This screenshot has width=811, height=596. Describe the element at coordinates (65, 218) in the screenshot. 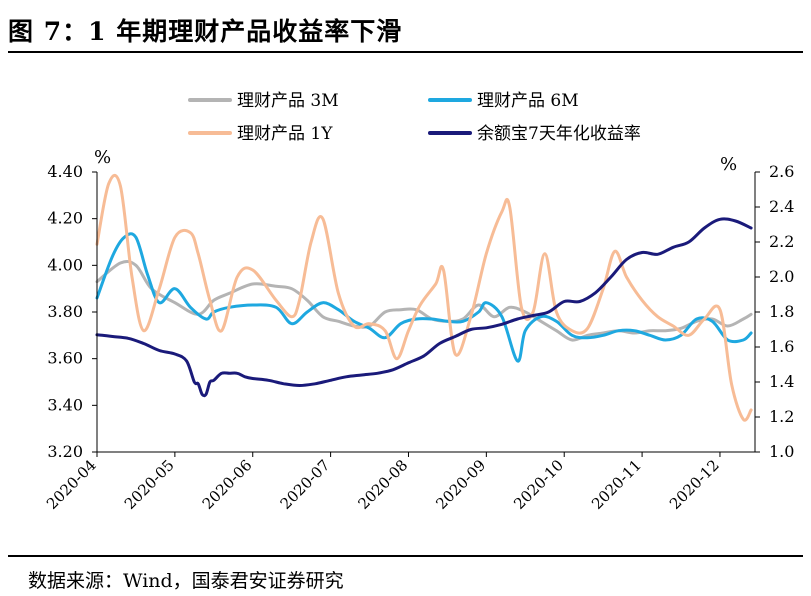

I see `left-tick-label: 4.20` at that location.